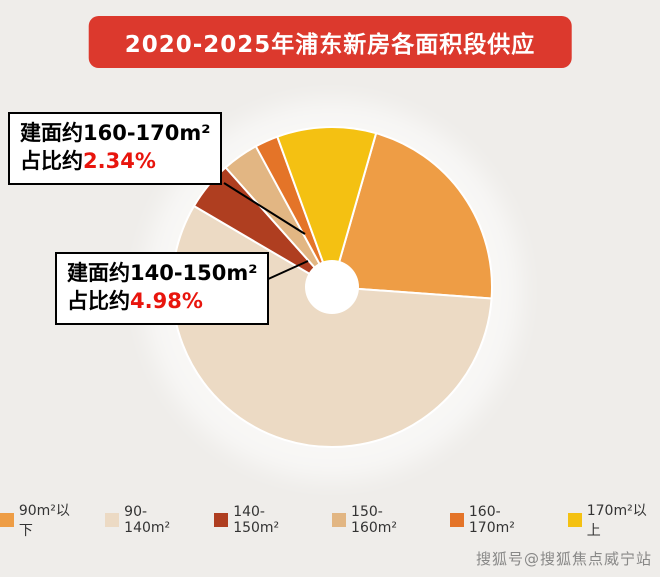 The image size is (660, 577). Describe the element at coordinates (374, 520) in the screenshot. I see `legend-label: 150-160m²` at that location.